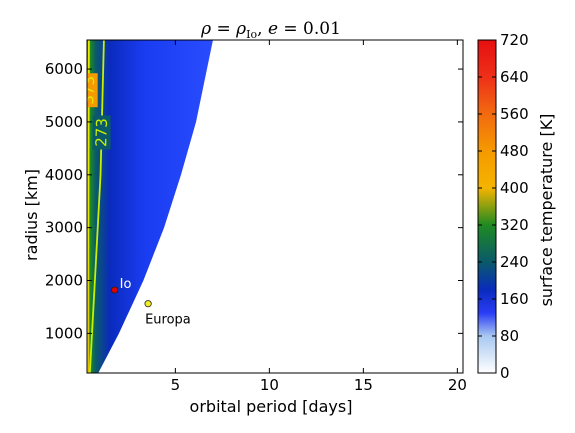 Image resolution: width=575 pixels, height=433 pixels. I want to click on colorbar-tick-label: 320, so click(514, 225).